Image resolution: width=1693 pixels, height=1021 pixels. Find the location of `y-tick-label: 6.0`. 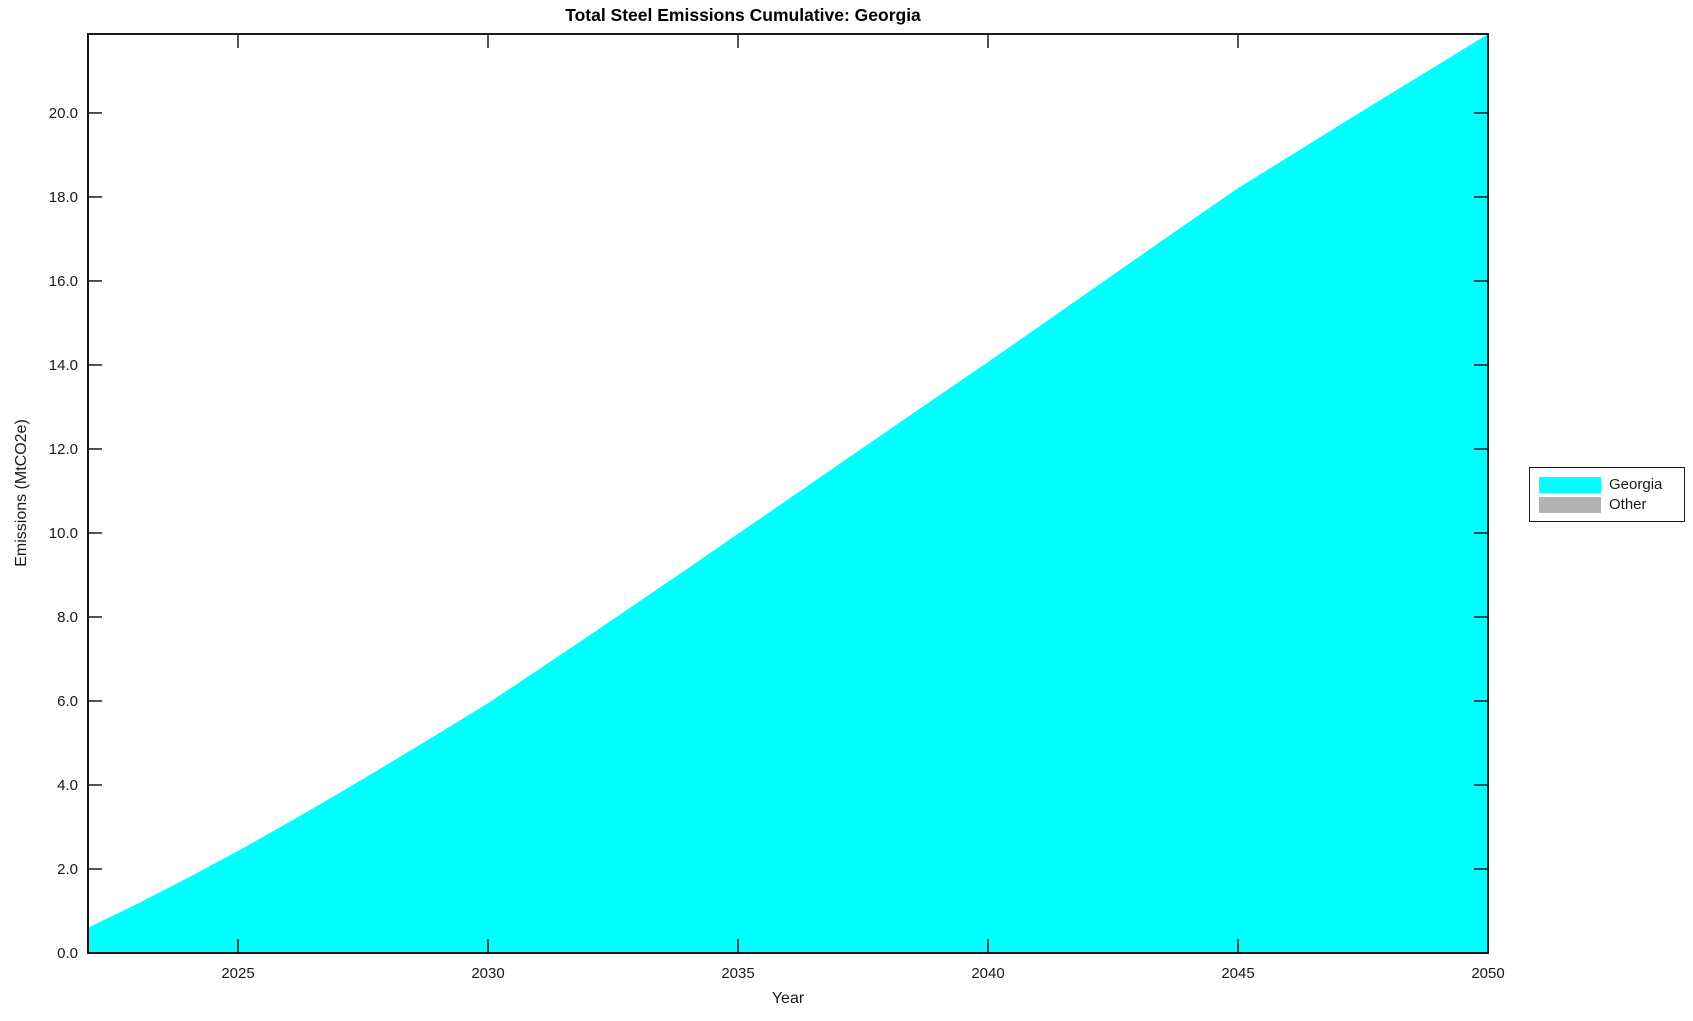

y-tick-label: 6.0 is located at coordinates (67, 701).